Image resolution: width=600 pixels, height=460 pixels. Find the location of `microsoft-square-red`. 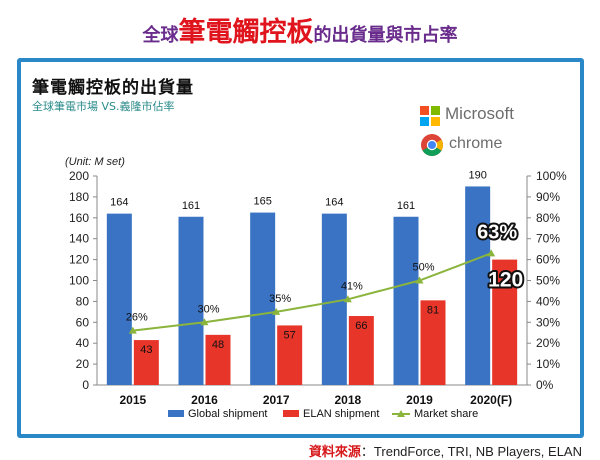

microsoft-square-red is located at coordinates (424, 110).